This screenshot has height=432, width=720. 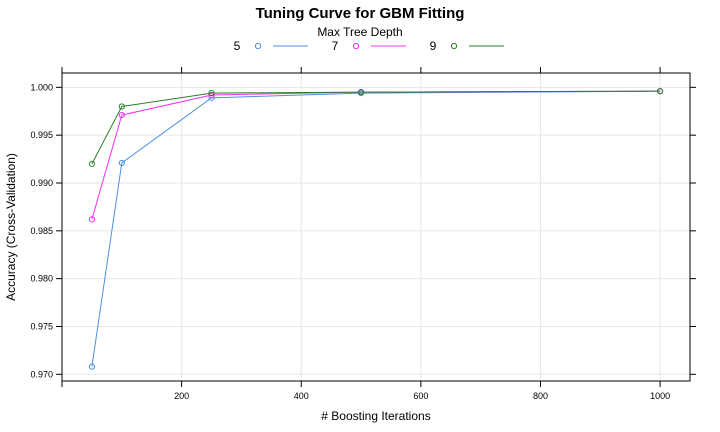 What do you see at coordinates (375, 416) in the screenshot?
I see `x-axis-label: # Boosting Iterations` at bounding box center [375, 416].